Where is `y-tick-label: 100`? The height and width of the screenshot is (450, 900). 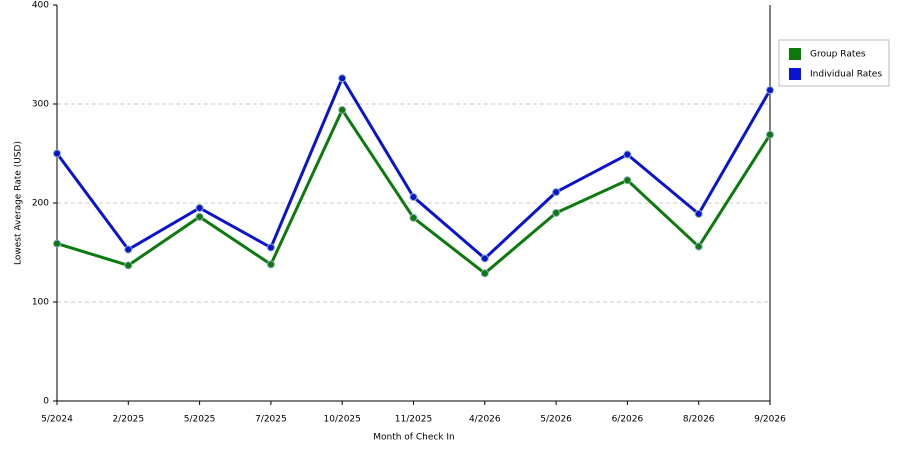 y-tick-label: 100 is located at coordinates (40, 303).